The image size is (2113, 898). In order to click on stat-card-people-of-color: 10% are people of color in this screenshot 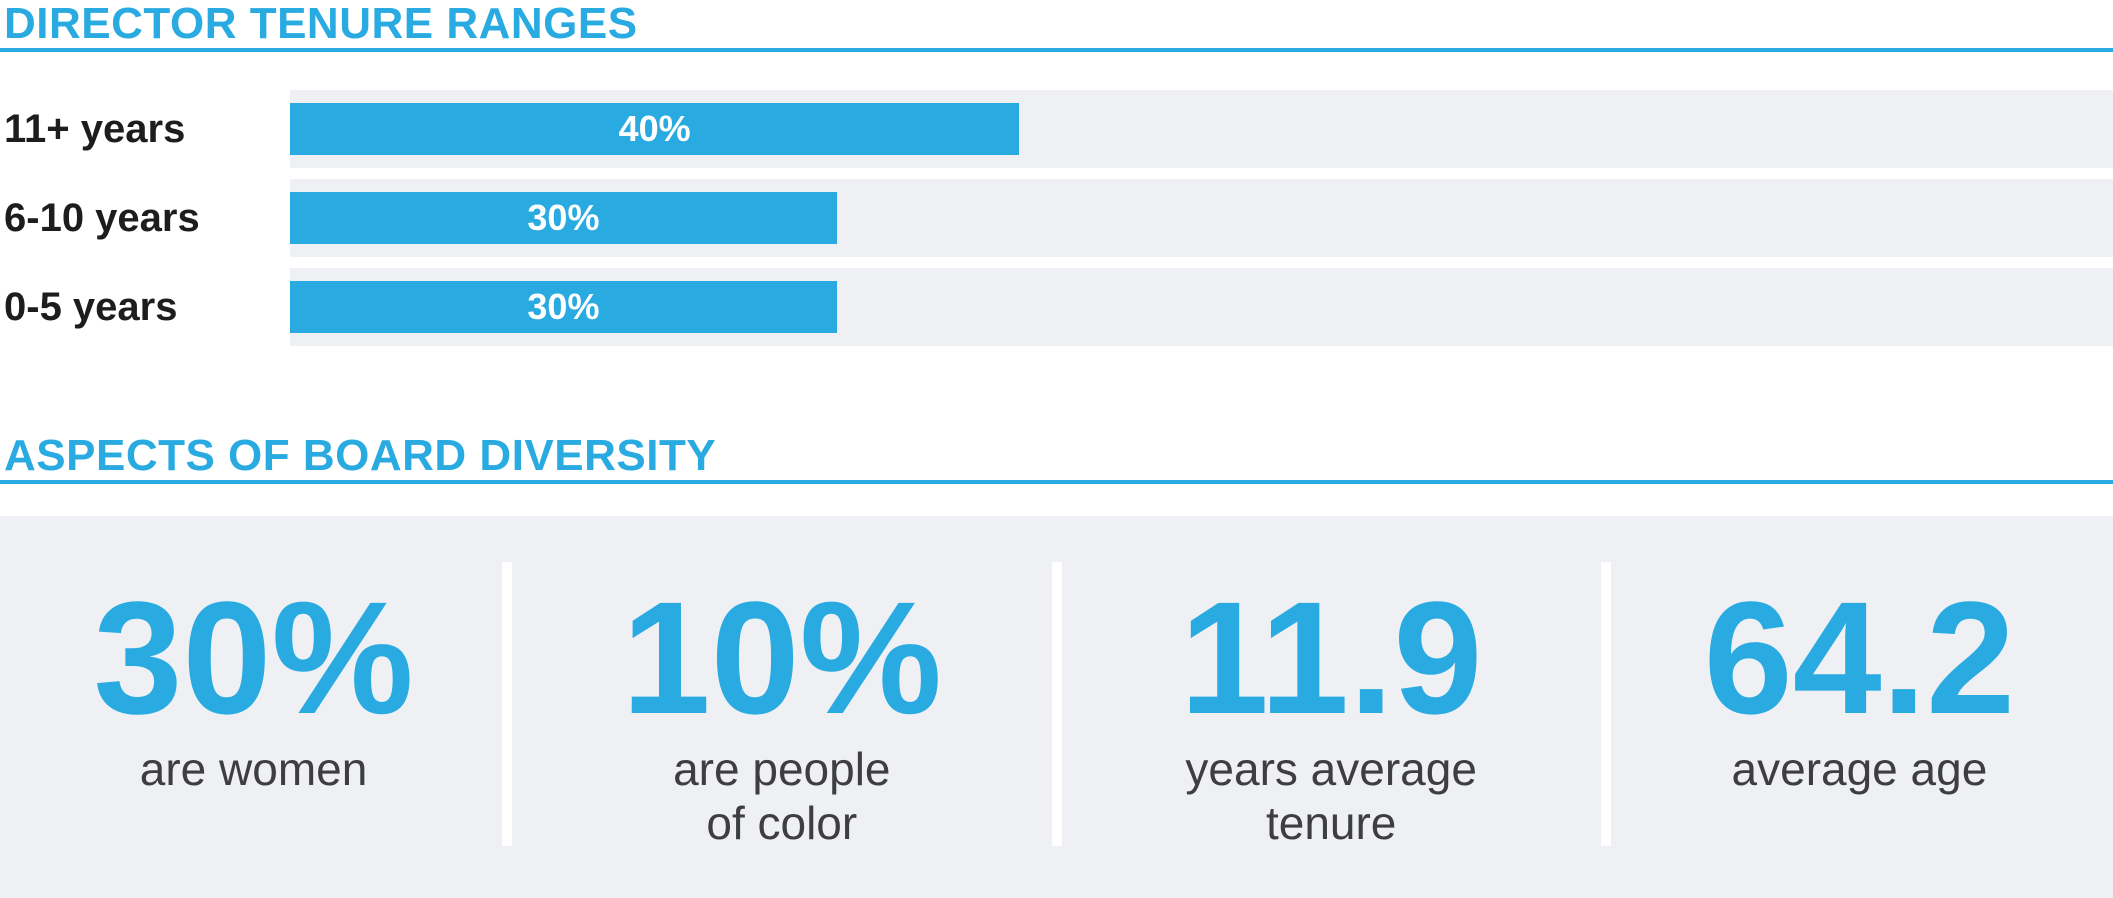, I will do `click(781, 707)`.